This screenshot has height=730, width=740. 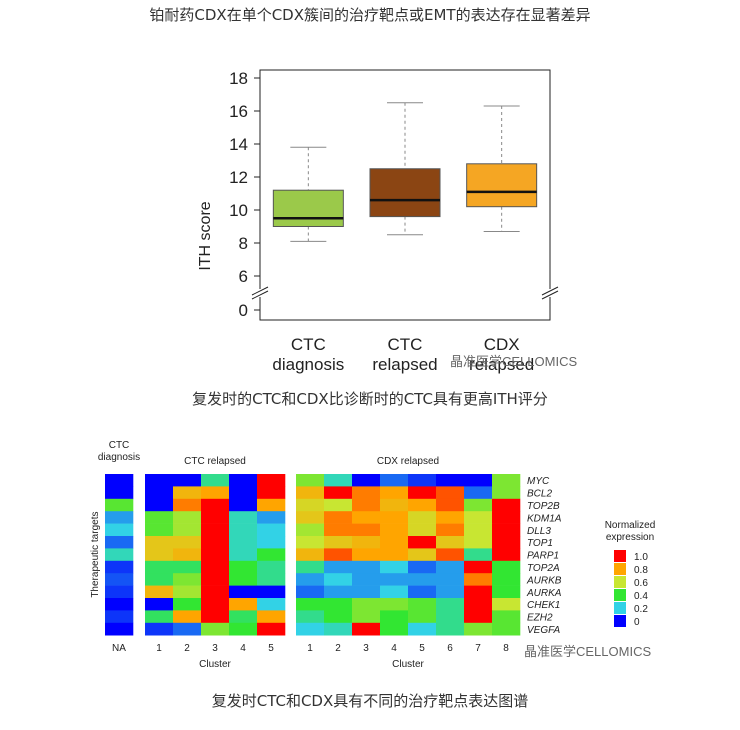 I want to click on legend-value: 0.4, so click(x=641, y=596).